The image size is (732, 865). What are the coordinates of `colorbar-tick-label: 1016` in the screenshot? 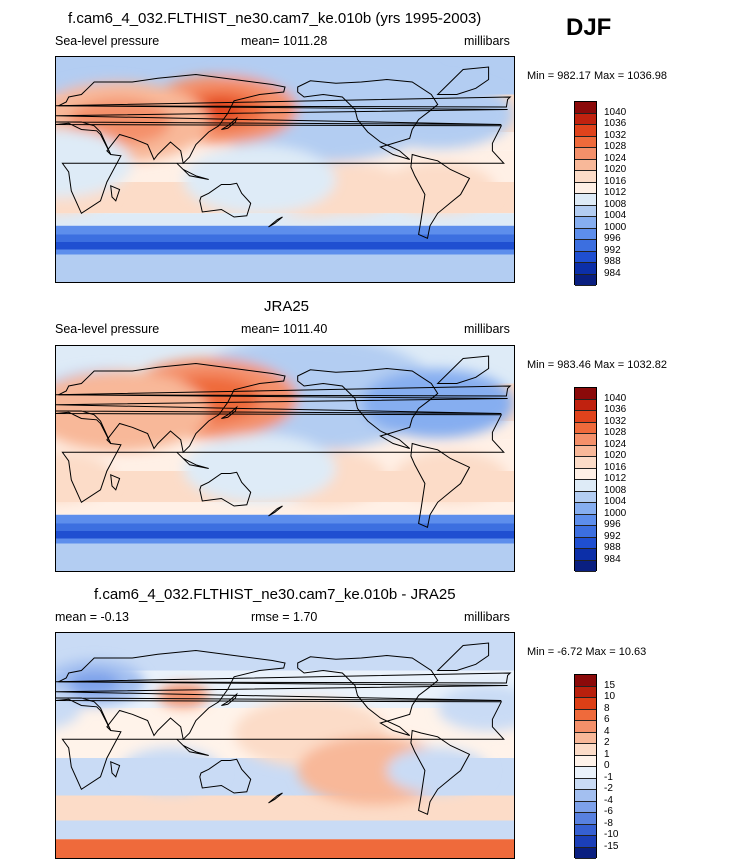 It's located at (615, 181).